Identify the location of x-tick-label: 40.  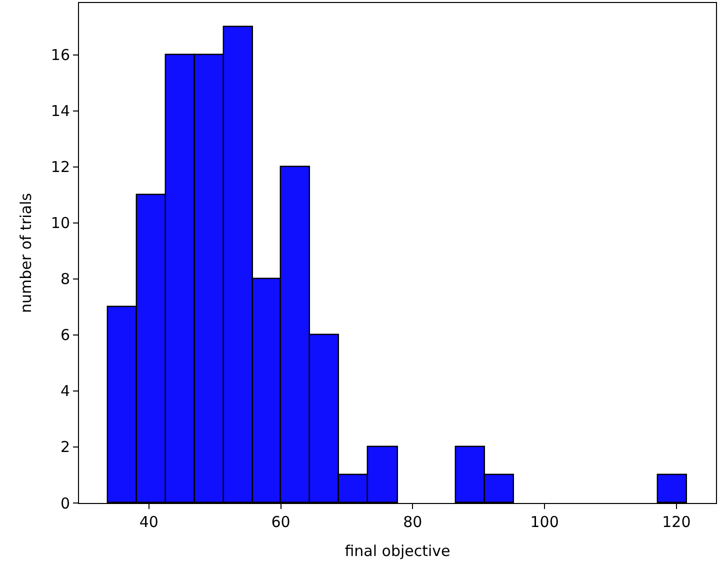
(148, 522).